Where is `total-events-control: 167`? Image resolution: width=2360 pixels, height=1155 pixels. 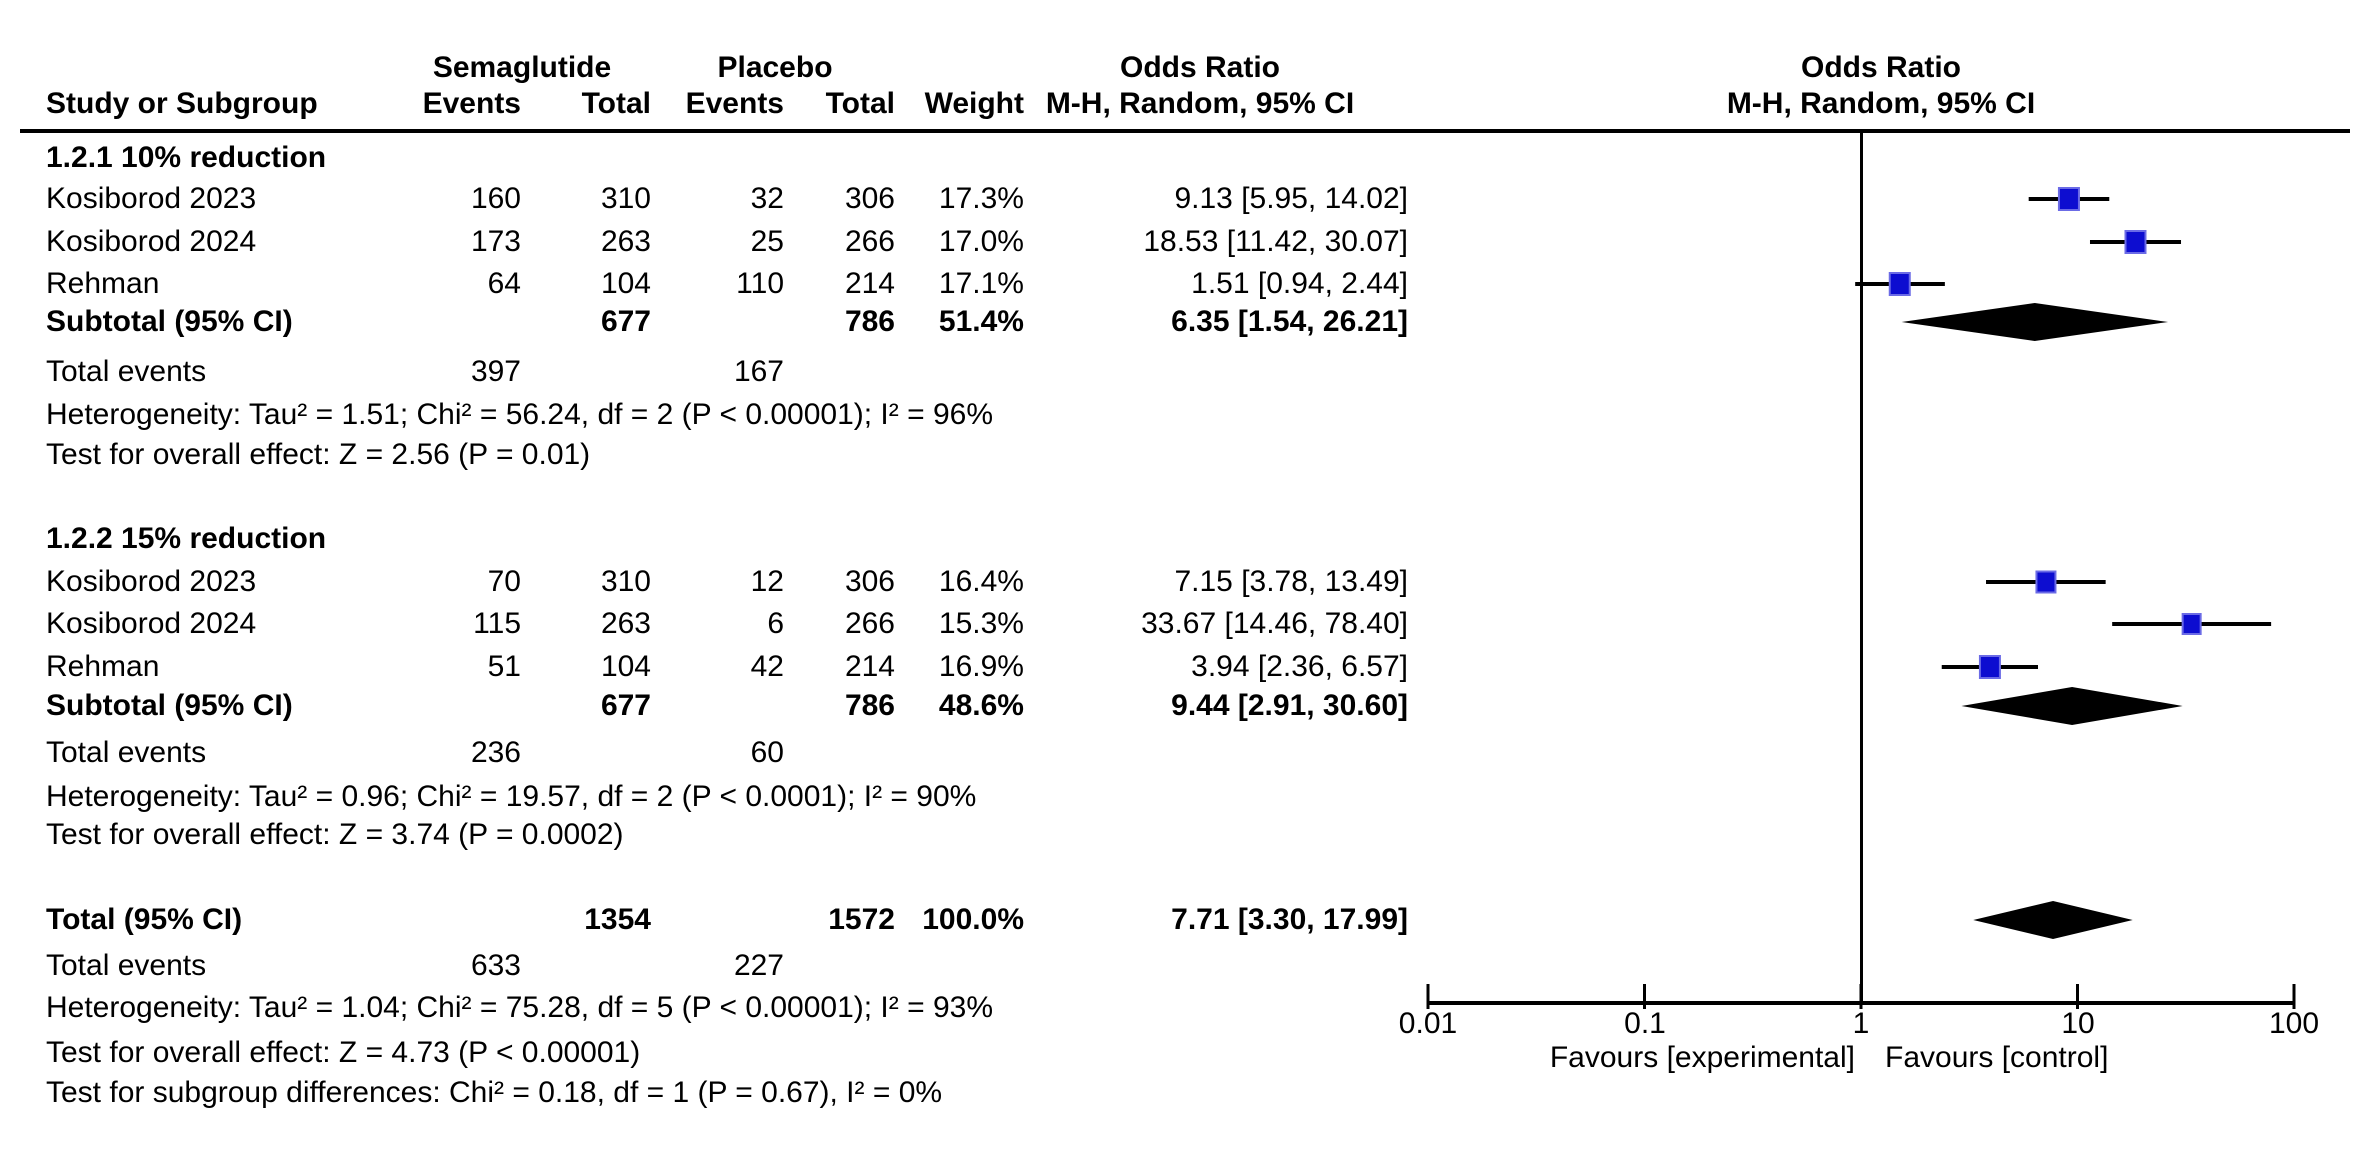 total-events-control: 167 is located at coordinates (758, 371).